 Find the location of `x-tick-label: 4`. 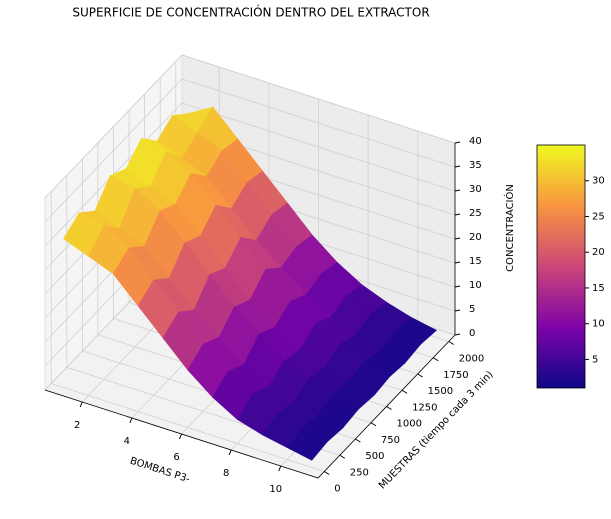

x-tick-label: 4 is located at coordinates (127, 441).